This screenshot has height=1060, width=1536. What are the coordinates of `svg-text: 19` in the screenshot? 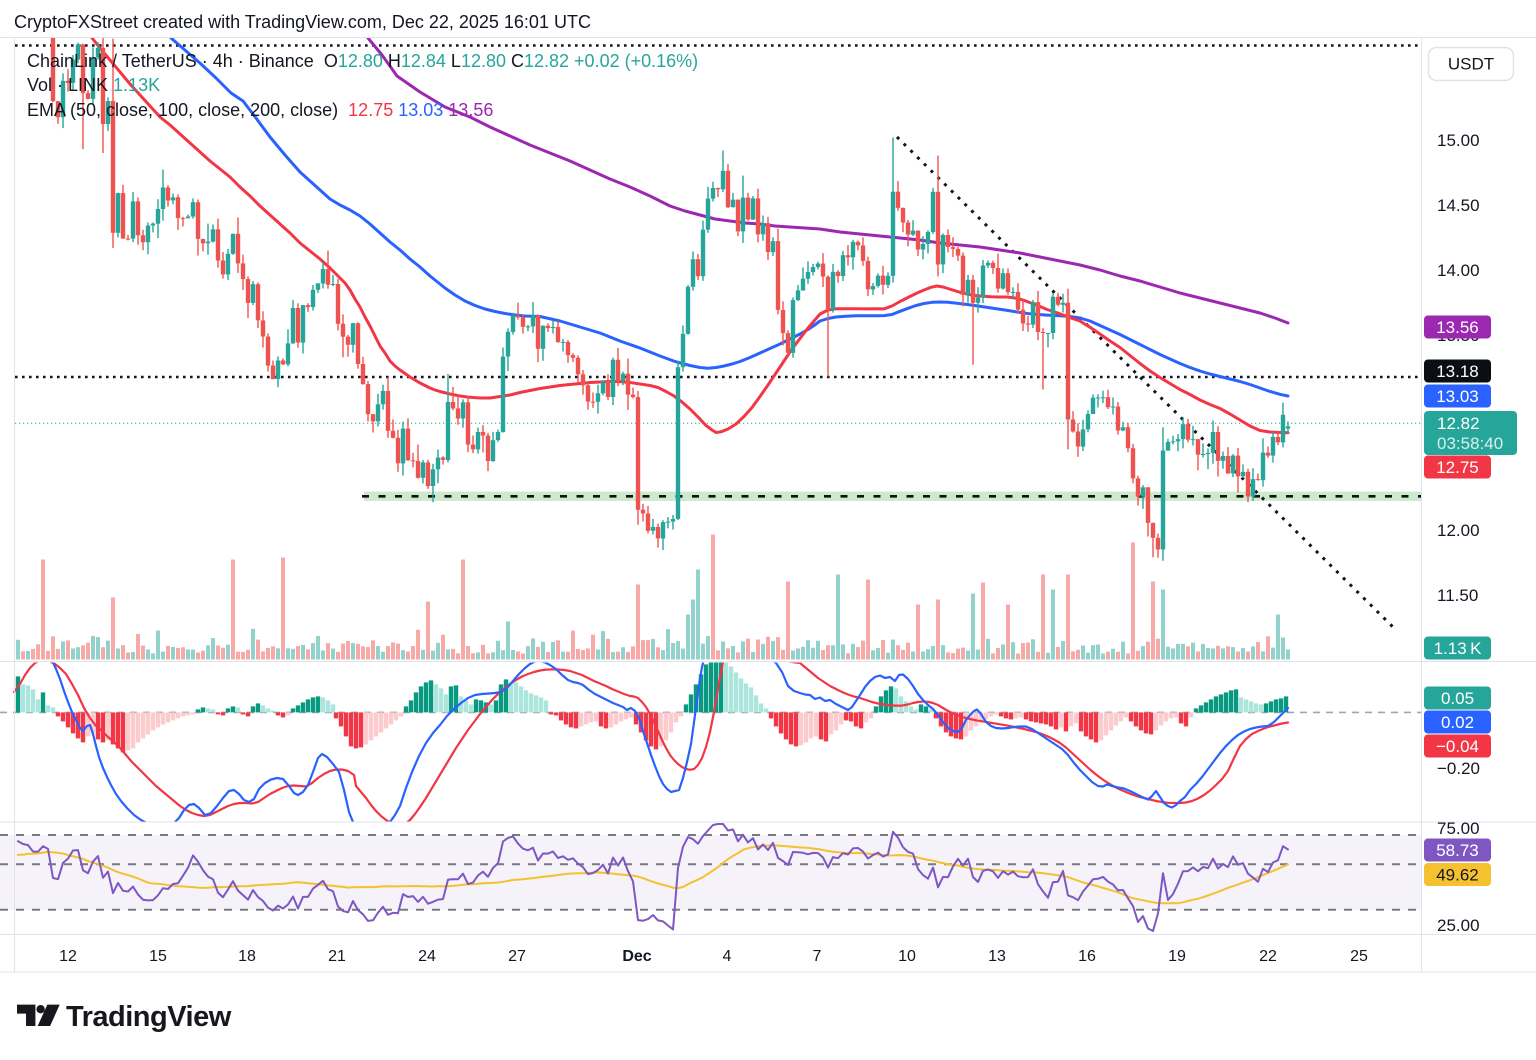 It's located at (1177, 956).